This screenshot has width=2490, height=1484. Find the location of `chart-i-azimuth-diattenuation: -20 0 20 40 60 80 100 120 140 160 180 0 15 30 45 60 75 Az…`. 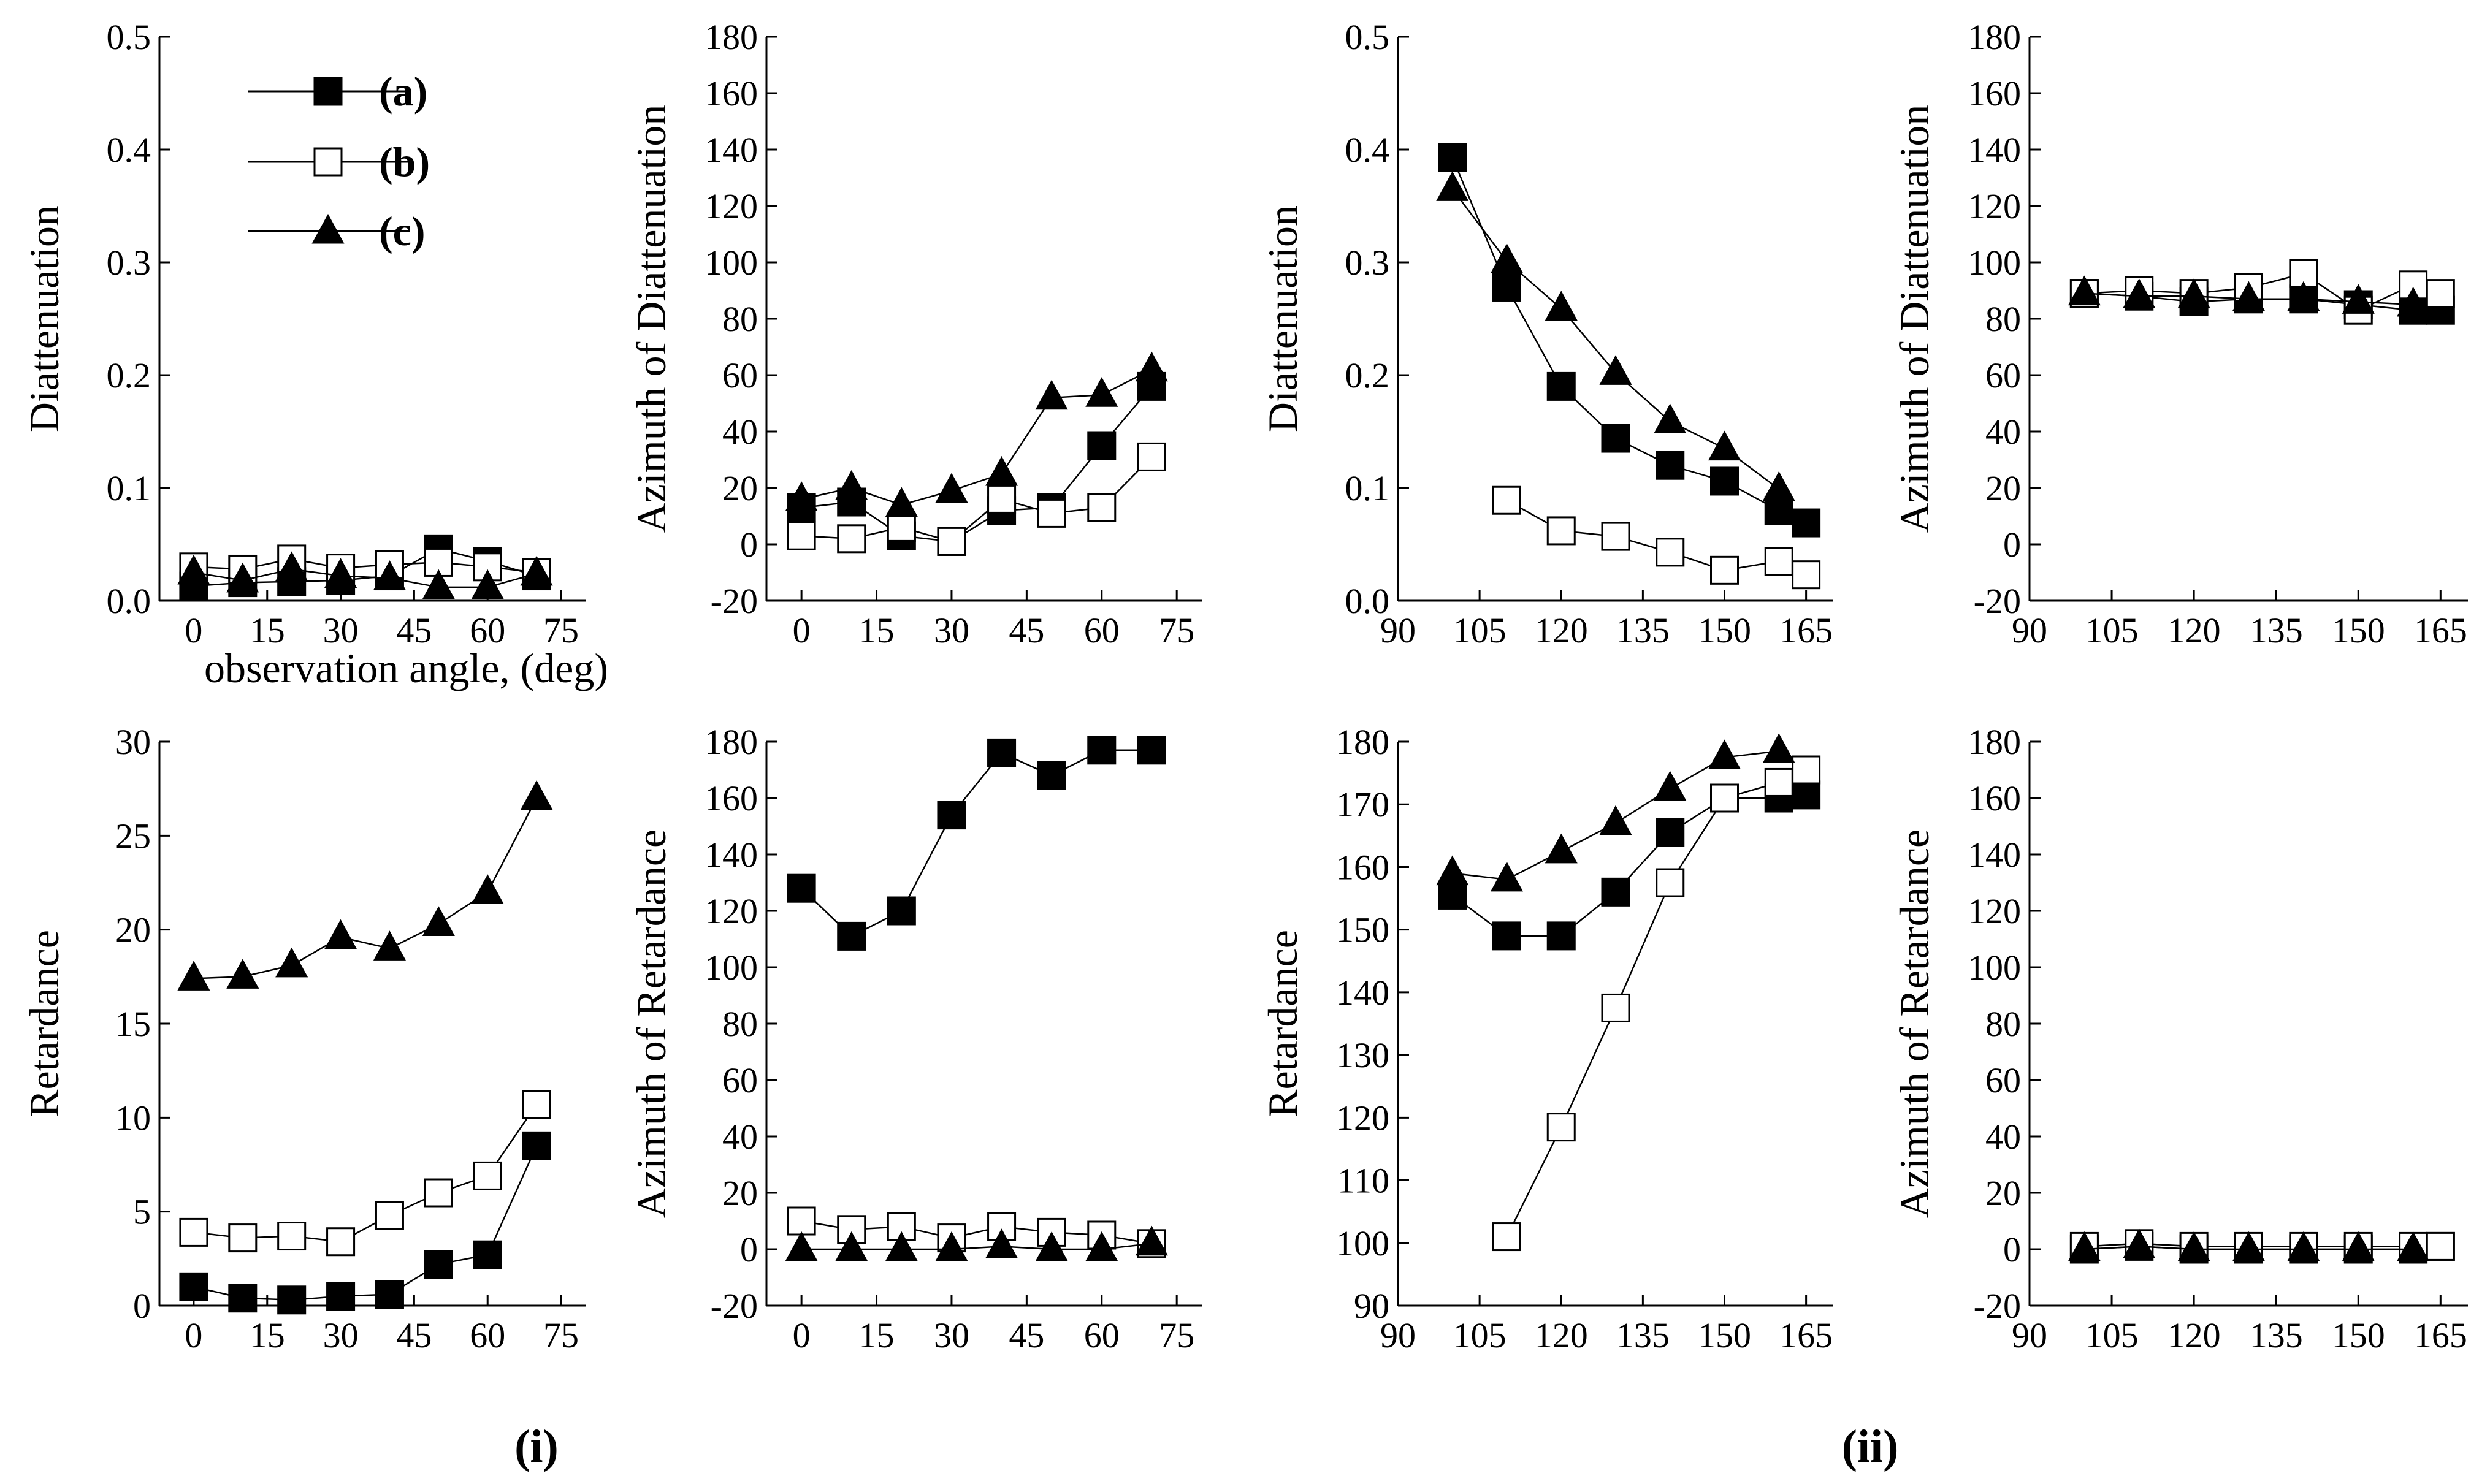

chart-i-azimuth-diattenuation: -20 0 20 40 60 80 100 120 140 160 180 0 15 30 45 60 75 Az… is located at coordinates (915, 333).